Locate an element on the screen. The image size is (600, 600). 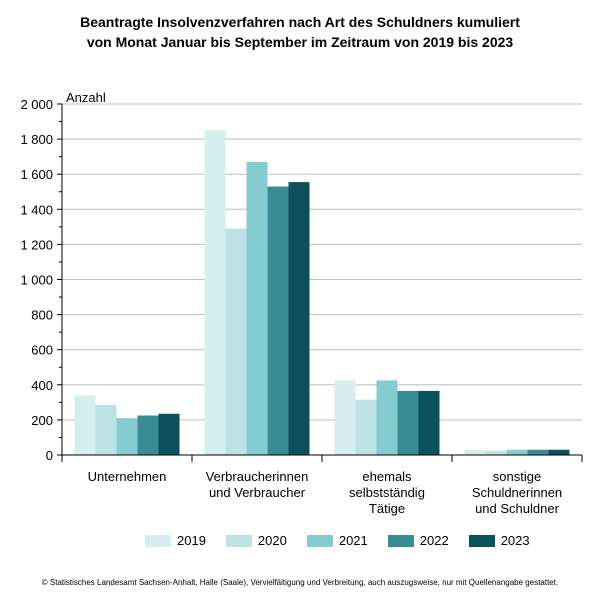
legend: 2019 2020 2021 2022 2023 is located at coordinates (337, 540).